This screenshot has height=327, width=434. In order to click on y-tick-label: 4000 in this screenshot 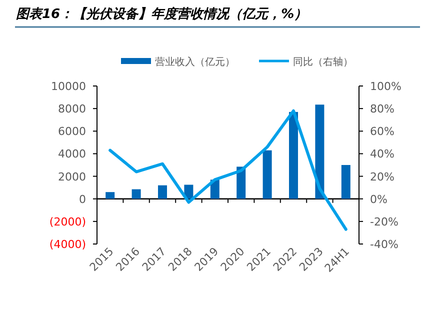, I will do `click(72, 154)`.